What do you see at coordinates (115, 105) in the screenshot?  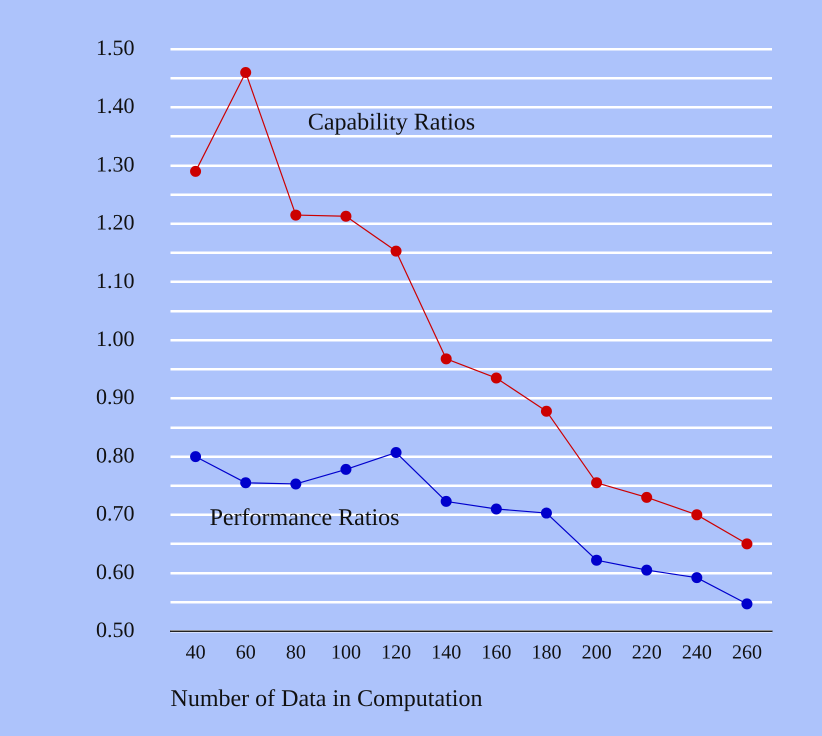 I see `y-tick-label: 1.40` at bounding box center [115, 105].